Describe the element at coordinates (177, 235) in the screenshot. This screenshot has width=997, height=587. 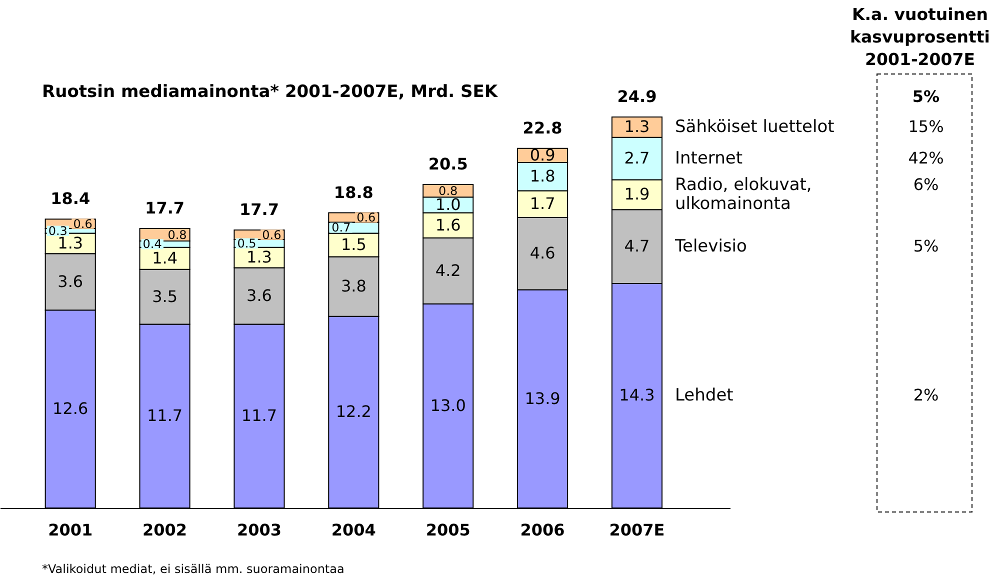
I see `data-label: 0.8` at that location.